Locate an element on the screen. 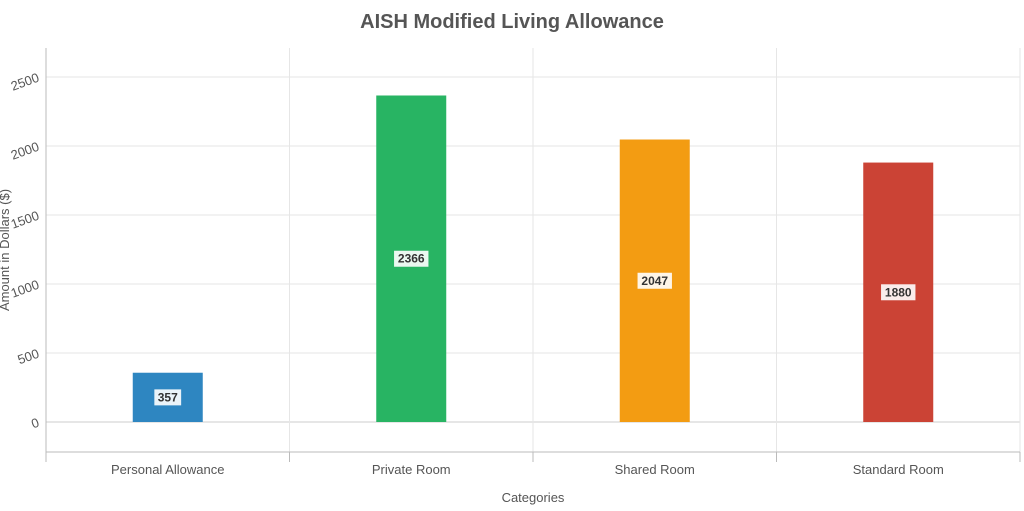 The height and width of the screenshot is (511, 1024). x-tick-label-0: Personal Allowance is located at coordinates (167, 469).